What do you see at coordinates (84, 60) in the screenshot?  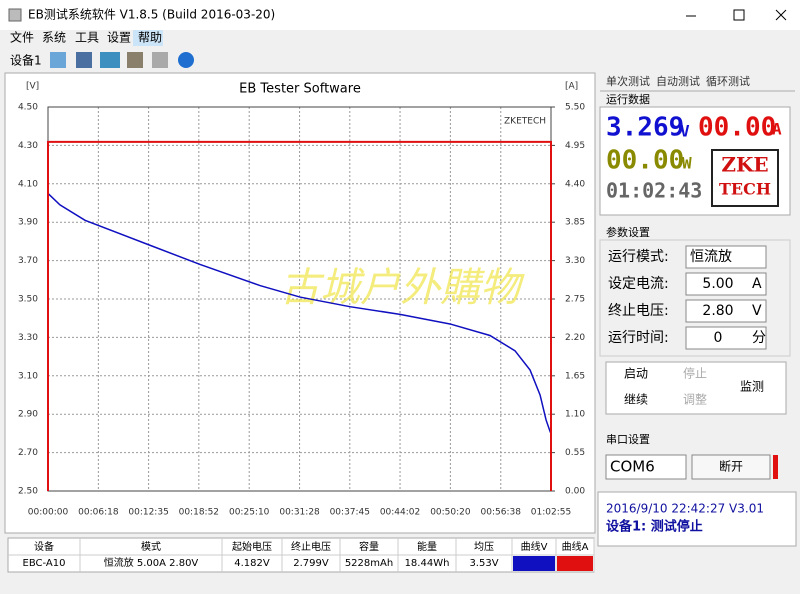 I see `tool-save` at bounding box center [84, 60].